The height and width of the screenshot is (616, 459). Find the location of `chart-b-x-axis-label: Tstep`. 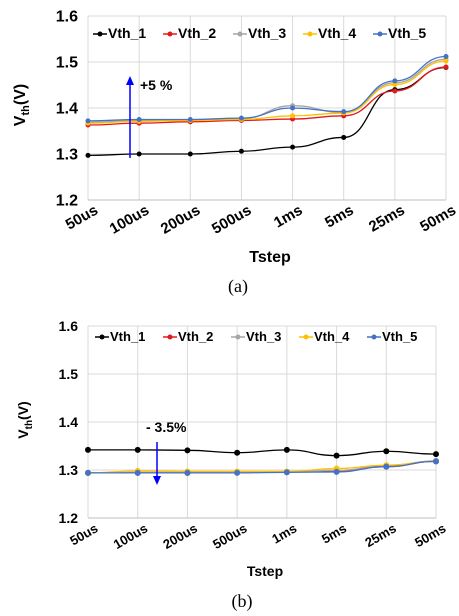

chart-b-x-axis-label: Tstep is located at coordinates (265, 571).